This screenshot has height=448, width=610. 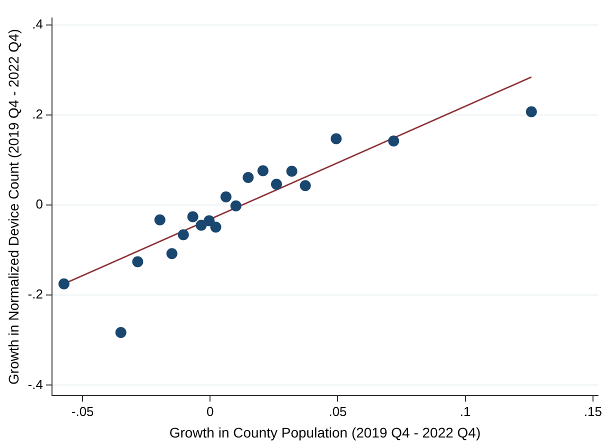 I want to click on x-tick-label: .05, so click(x=337, y=411).